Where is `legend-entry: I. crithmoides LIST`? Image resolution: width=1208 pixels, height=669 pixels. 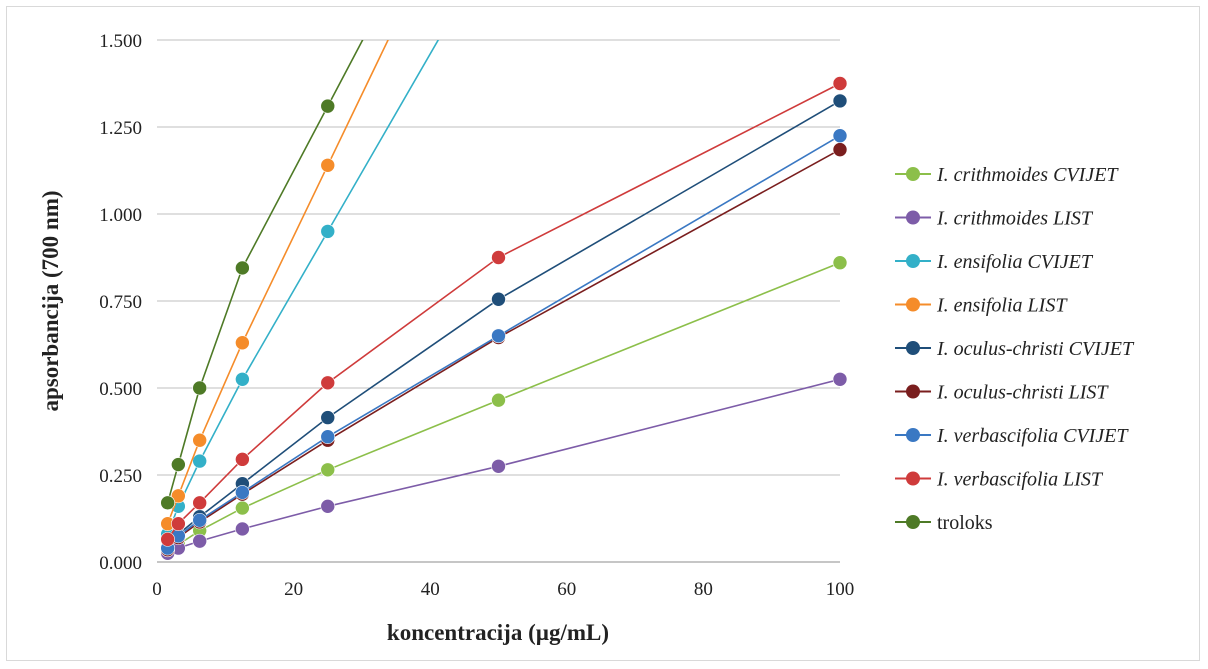 legend-entry: I. crithmoides LIST is located at coordinates (994, 219).